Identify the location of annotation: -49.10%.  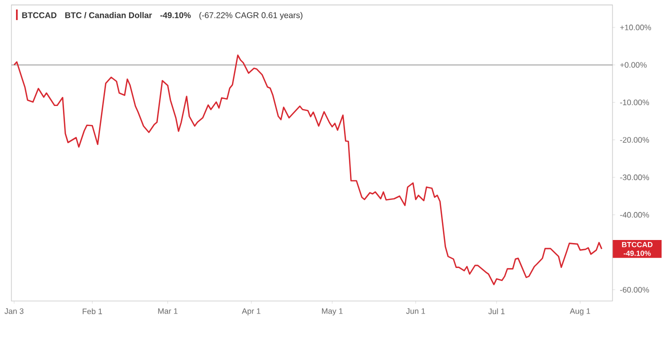
(175, 15).